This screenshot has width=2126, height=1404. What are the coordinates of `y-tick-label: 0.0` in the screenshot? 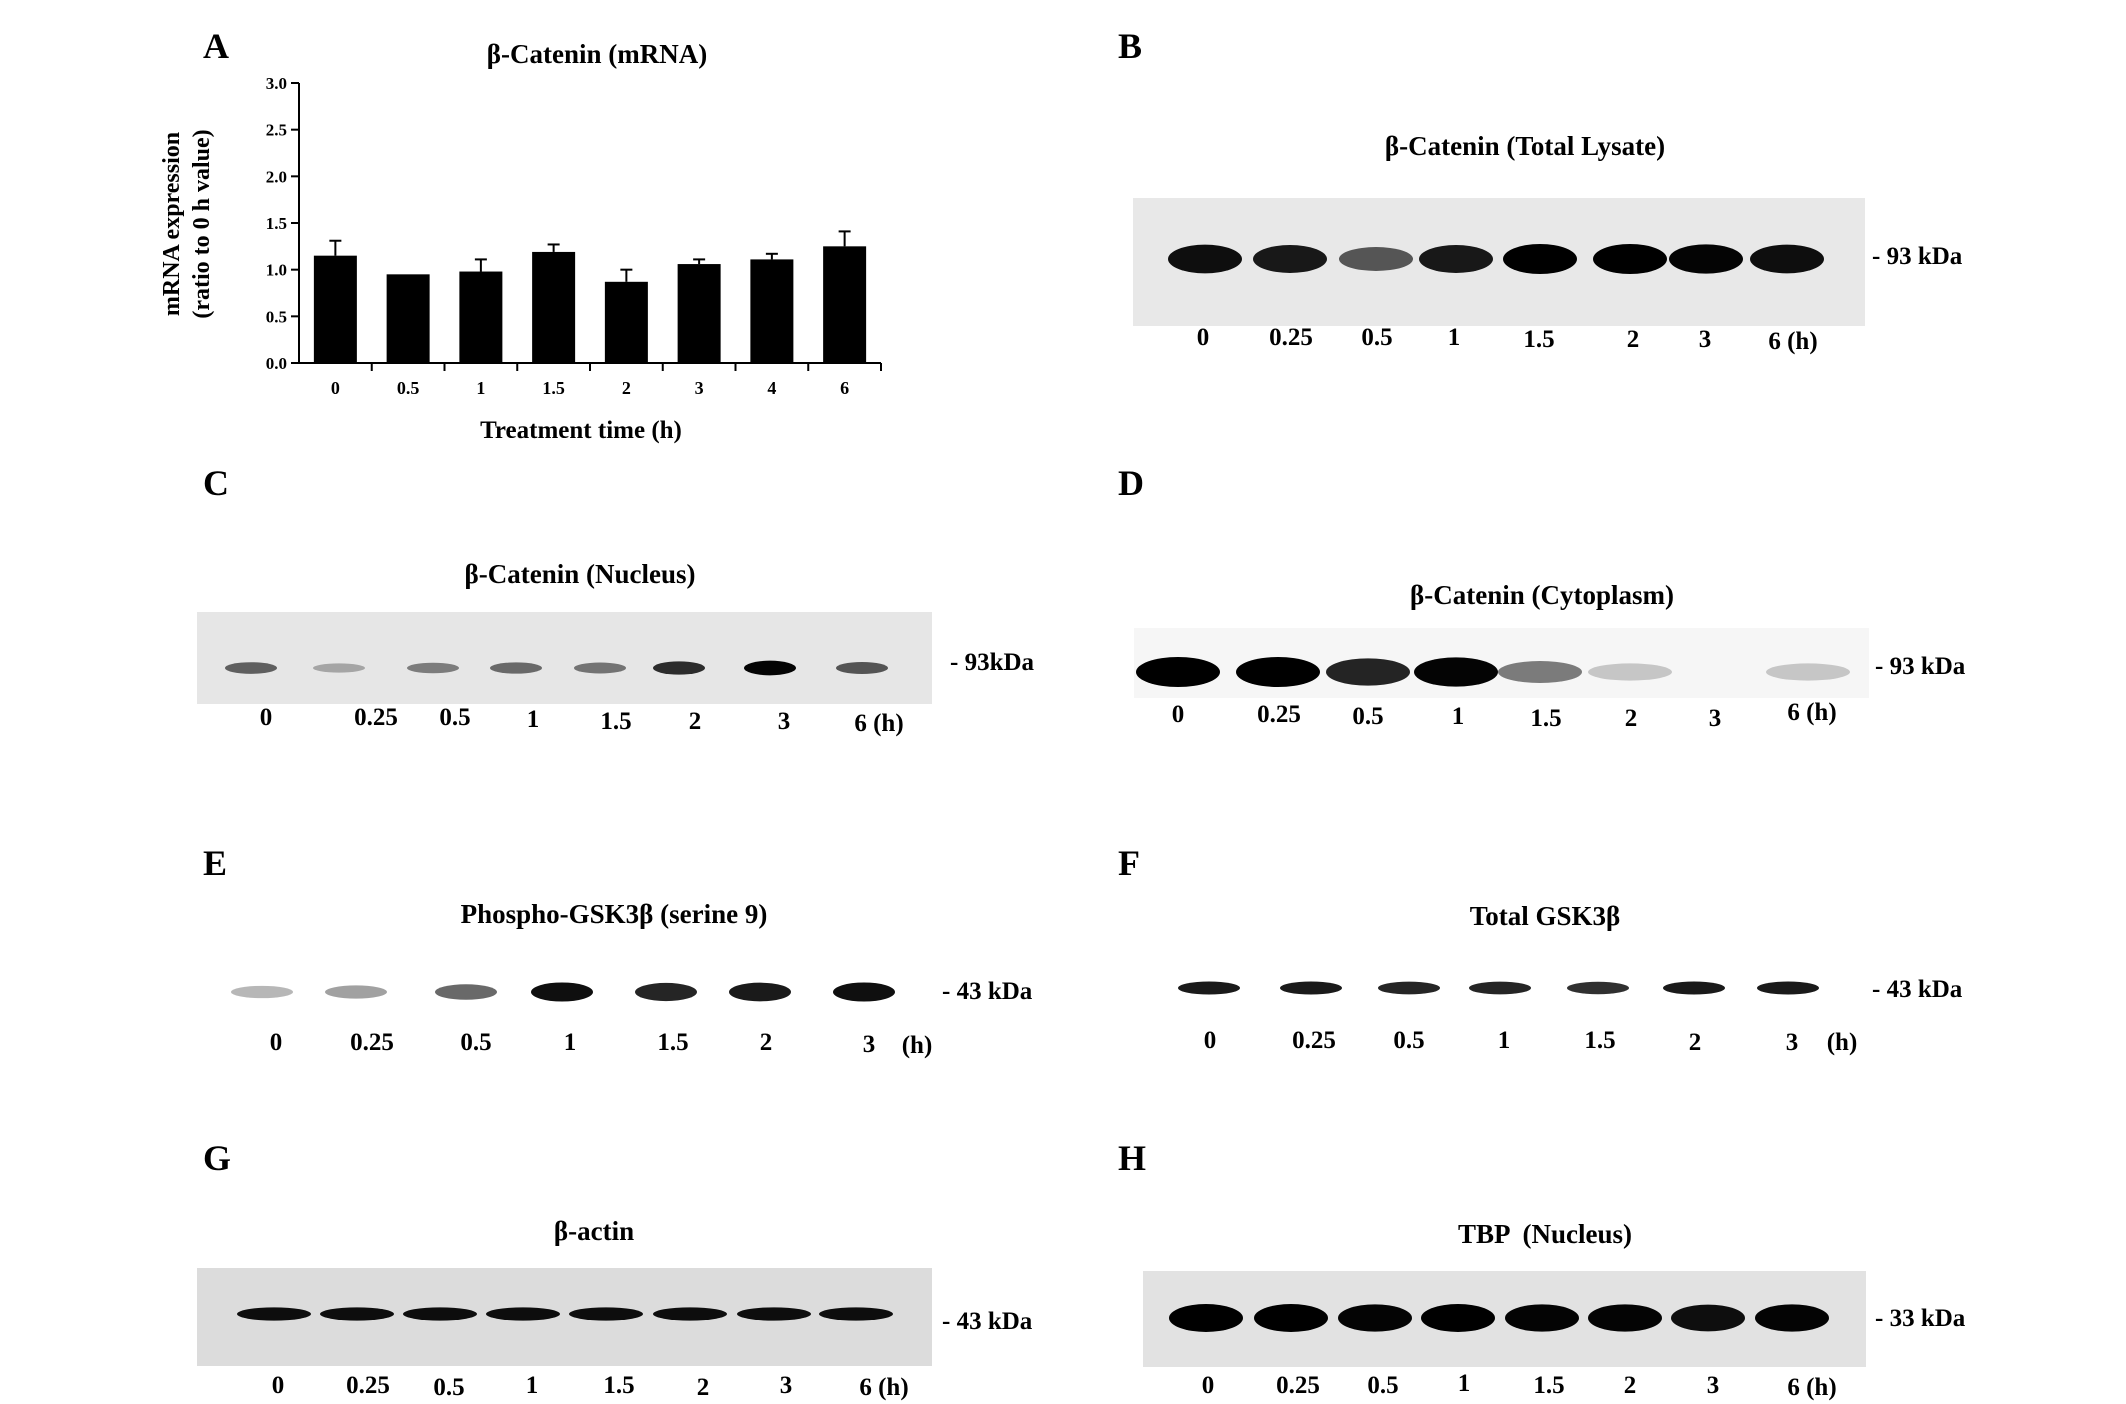 It's located at (276, 363).